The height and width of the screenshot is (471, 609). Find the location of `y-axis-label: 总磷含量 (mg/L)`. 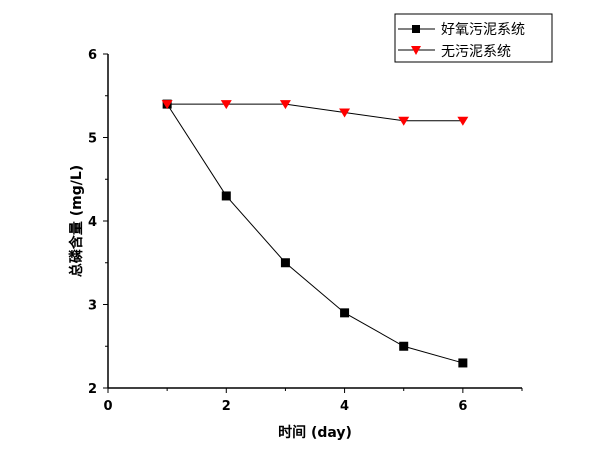

y-axis-label: 总磷含量 (mg/L) is located at coordinates (76, 221).